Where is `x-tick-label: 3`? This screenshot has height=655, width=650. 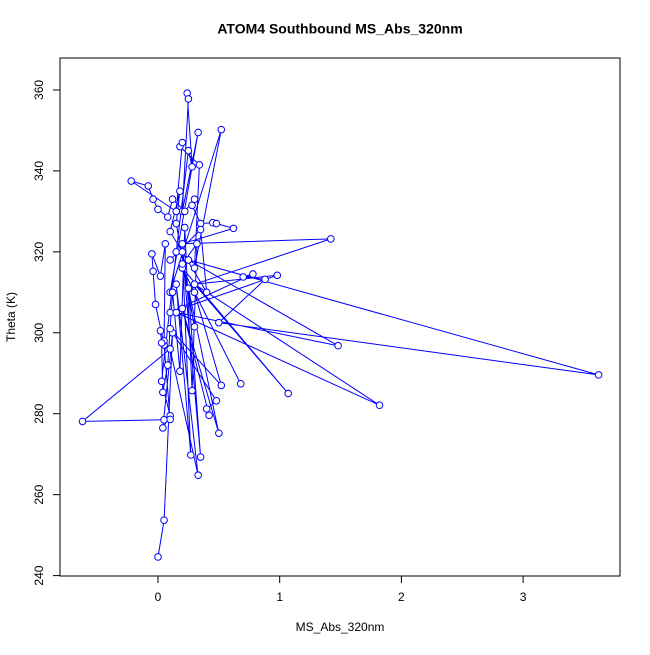 x-tick-label: 3 is located at coordinates (523, 597).